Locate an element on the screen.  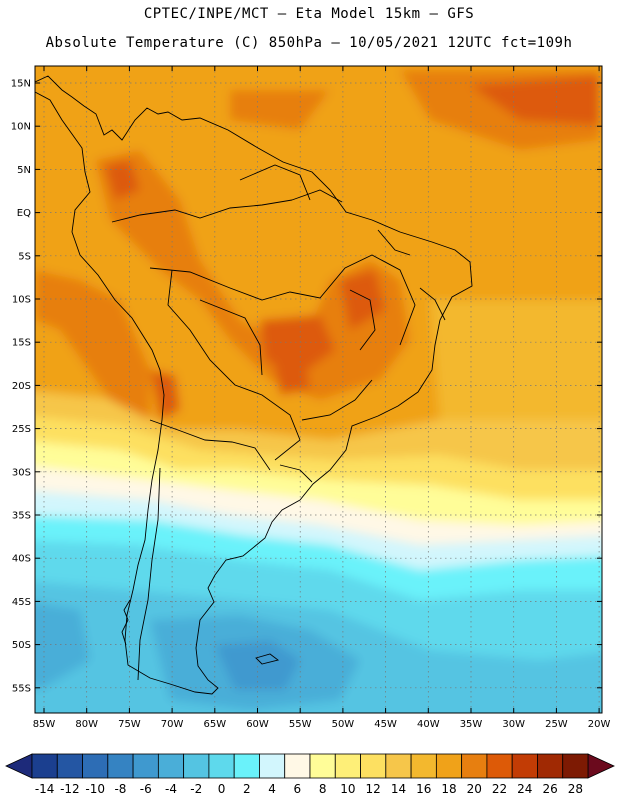
colorbar-label: 0 is located at coordinates (222, 789).